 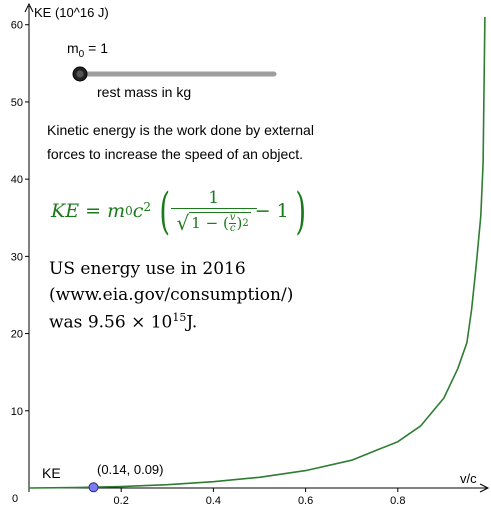 I want to click on slider-label-sub: 0, so click(x=81, y=54).